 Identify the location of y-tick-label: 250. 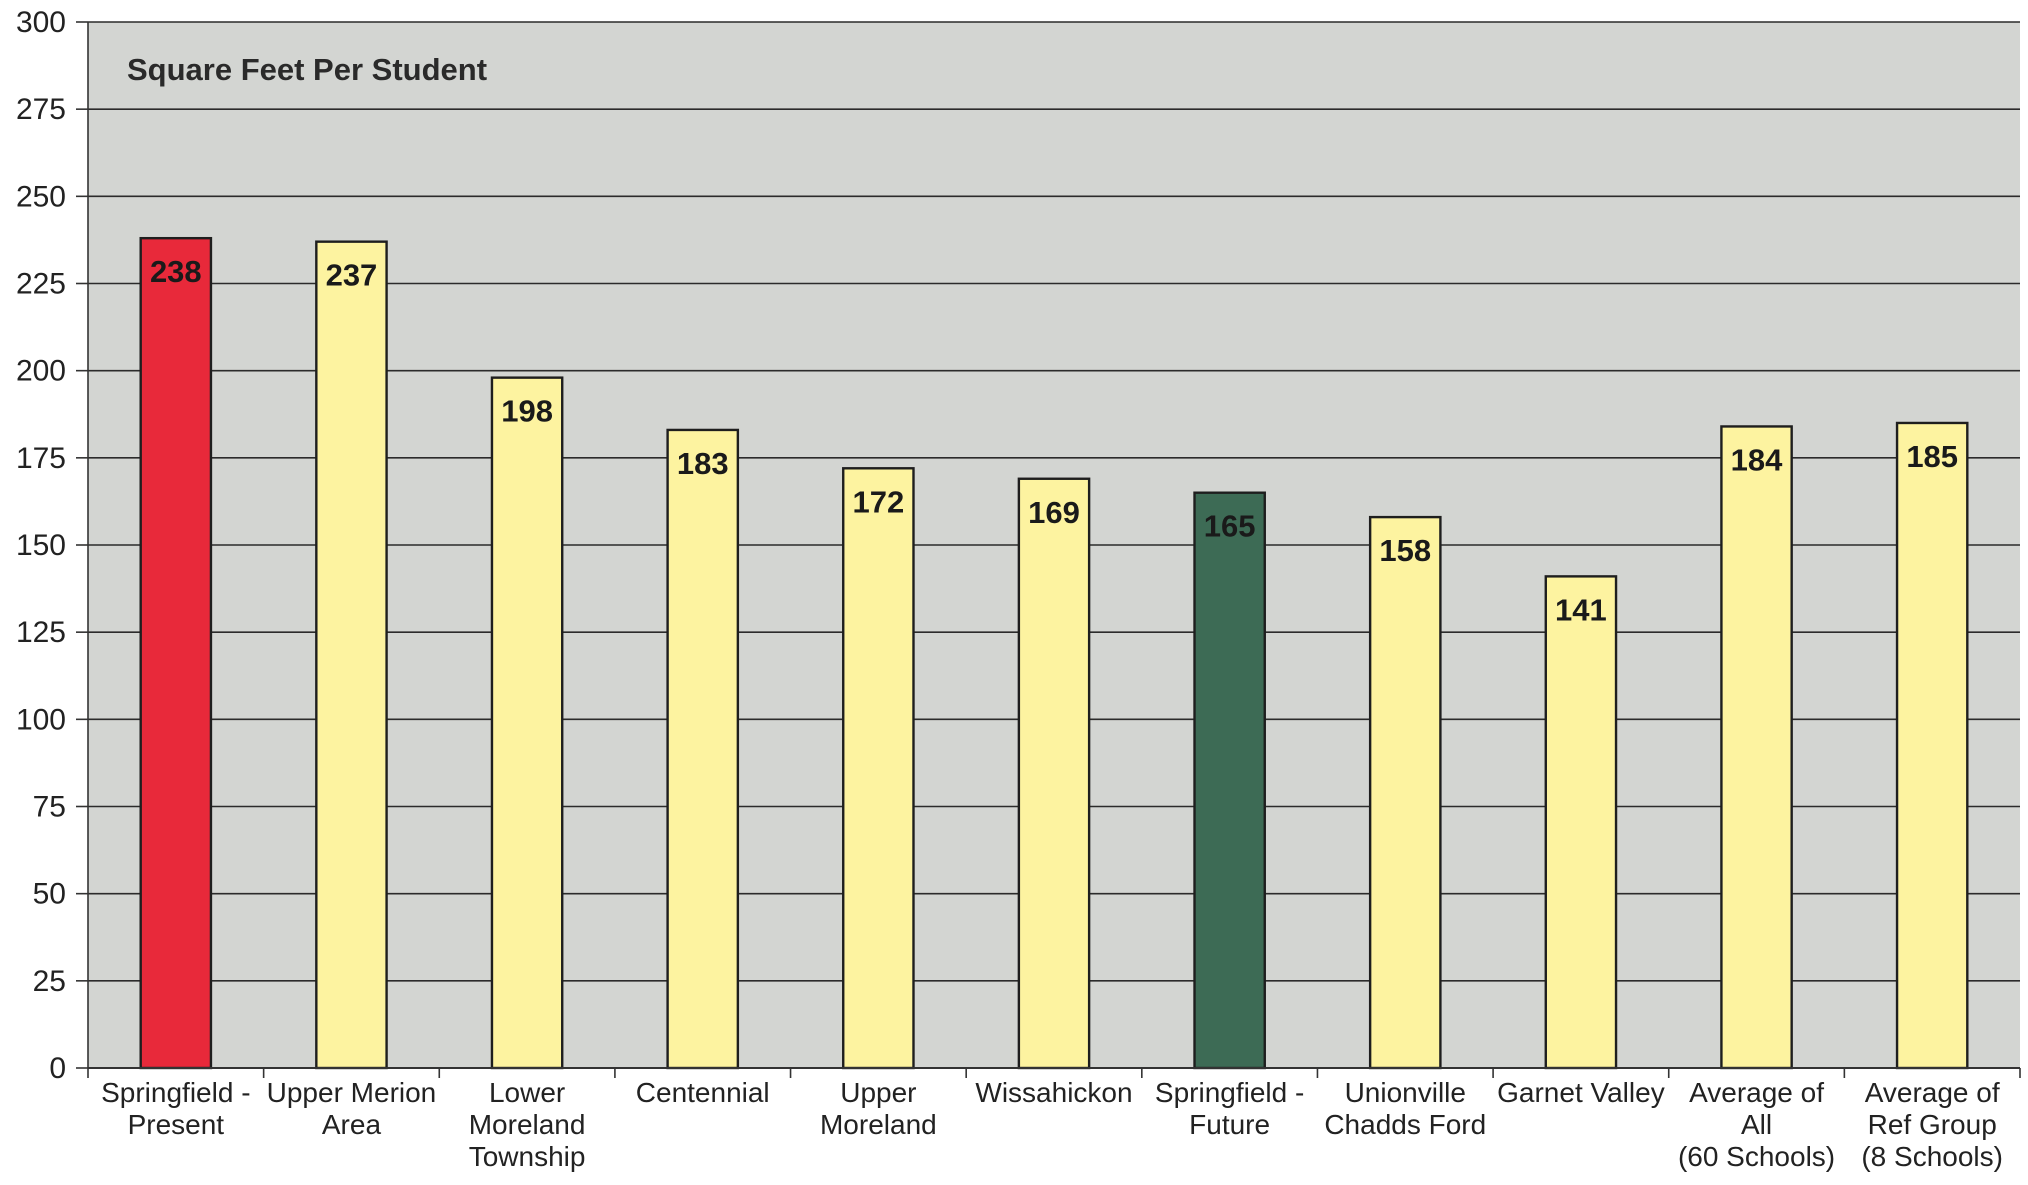
(41, 196).